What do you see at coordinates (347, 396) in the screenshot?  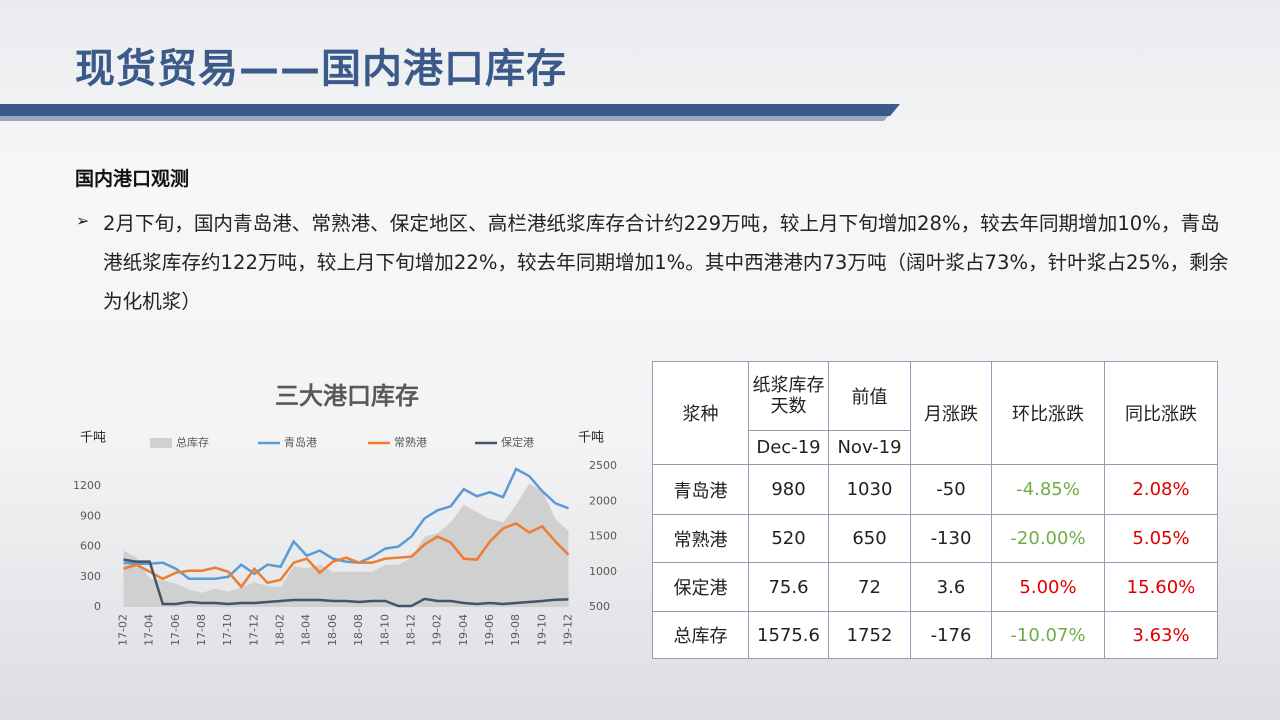 I see `chart-title: 三大港口库存` at bounding box center [347, 396].